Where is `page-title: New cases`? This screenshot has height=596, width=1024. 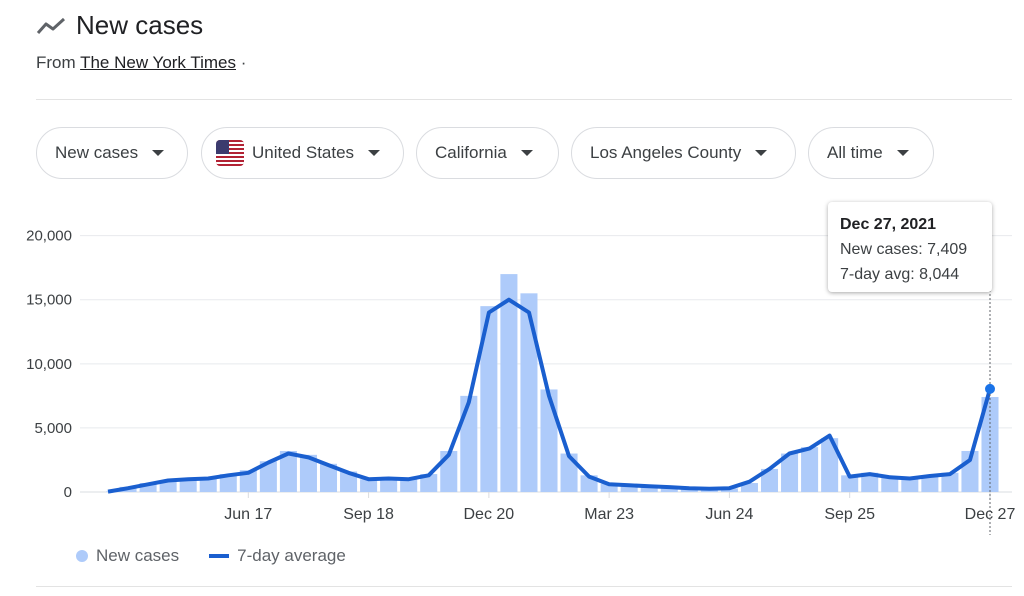
page-title: New cases is located at coordinates (140, 25).